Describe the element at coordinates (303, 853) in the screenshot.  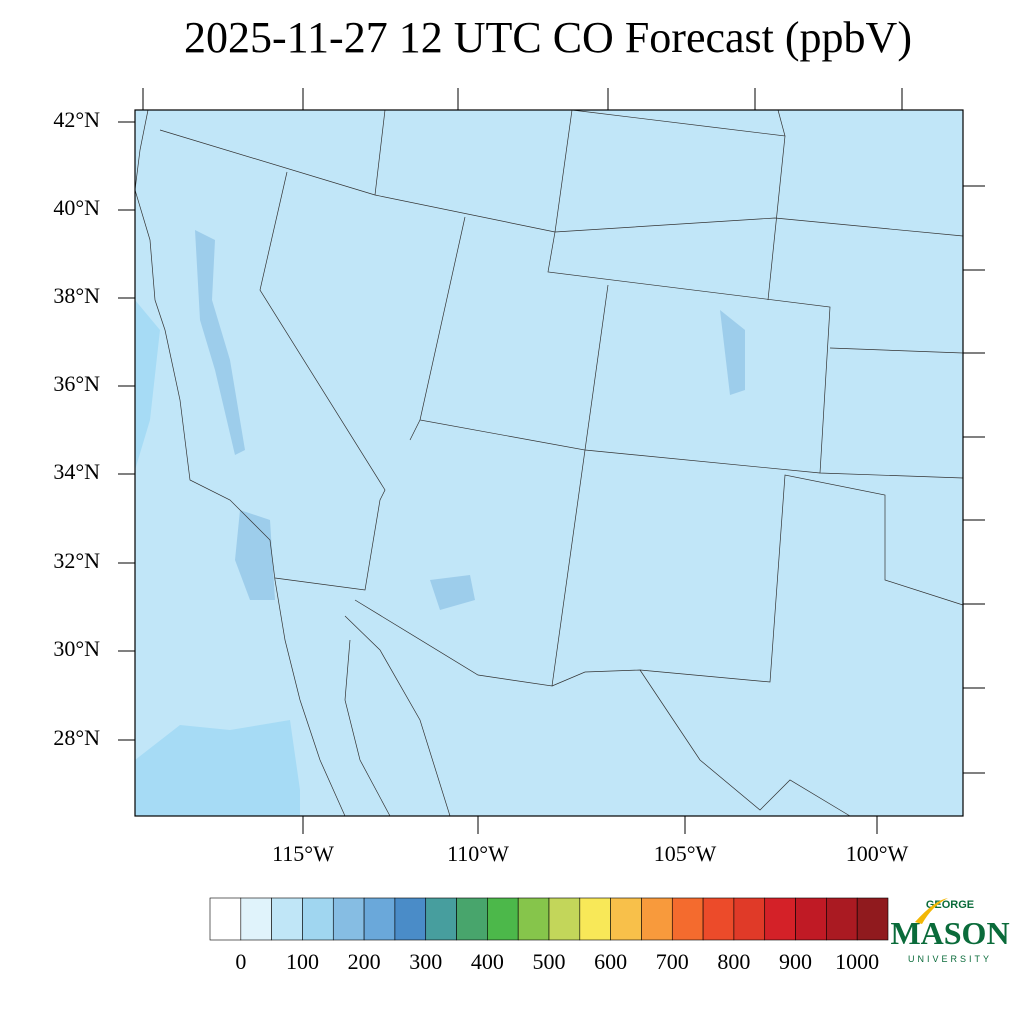
I see `lon-label: 115°W` at that location.